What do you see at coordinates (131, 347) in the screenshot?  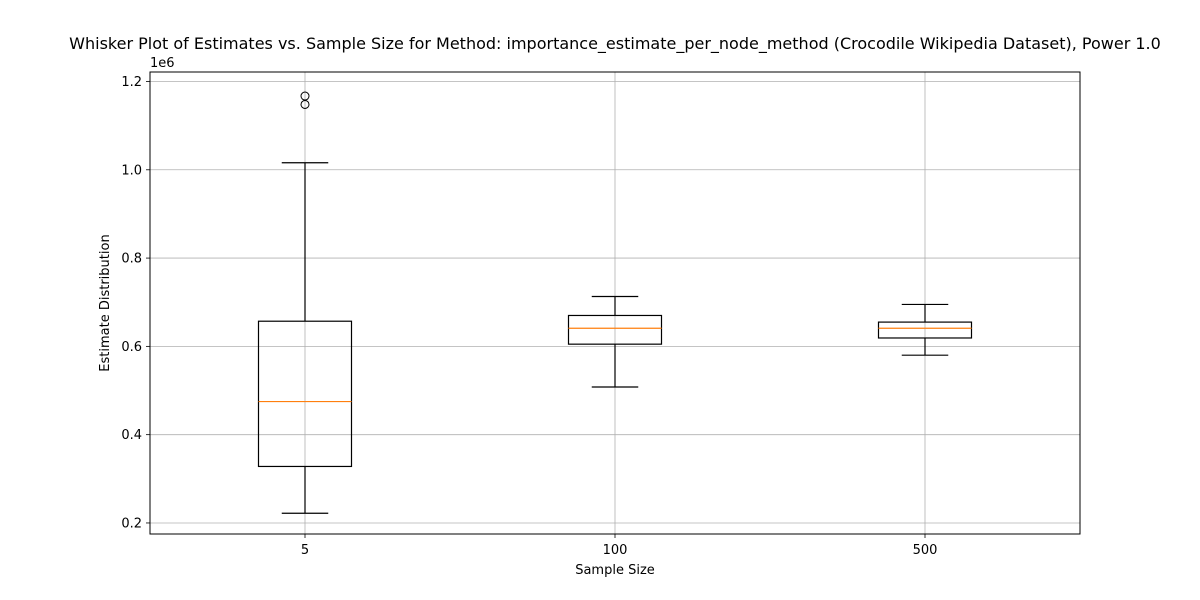 I see `y-tick-label: 0.6` at bounding box center [131, 347].